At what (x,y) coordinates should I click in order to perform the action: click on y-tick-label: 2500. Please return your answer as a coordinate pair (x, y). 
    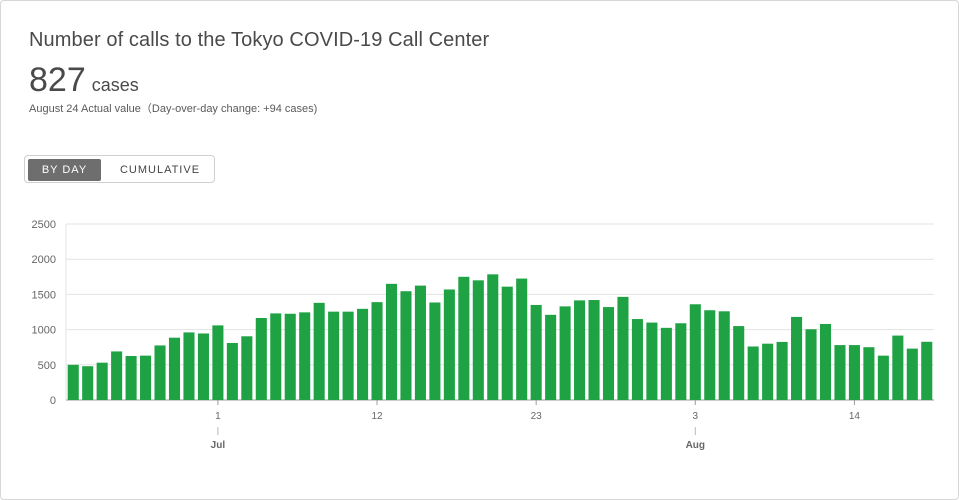
    Looking at the image, I should click on (44, 225).